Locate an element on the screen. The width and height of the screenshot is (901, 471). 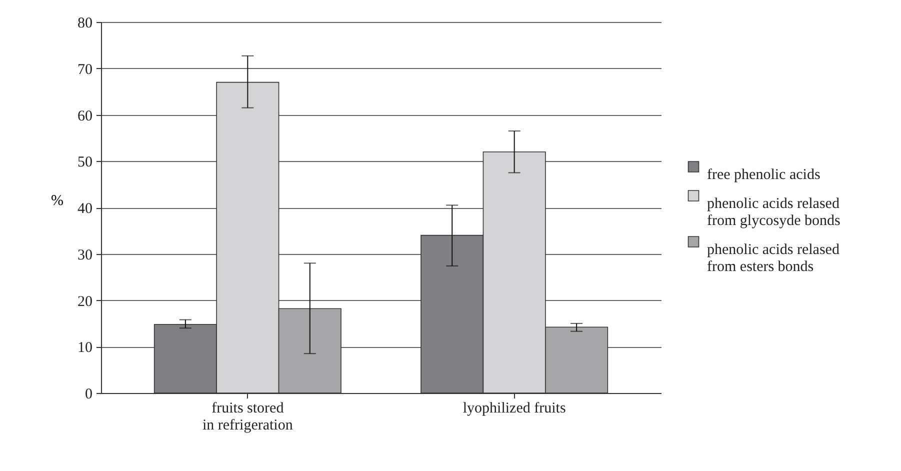
legend-label: free phenolic acids is located at coordinates (763, 174).